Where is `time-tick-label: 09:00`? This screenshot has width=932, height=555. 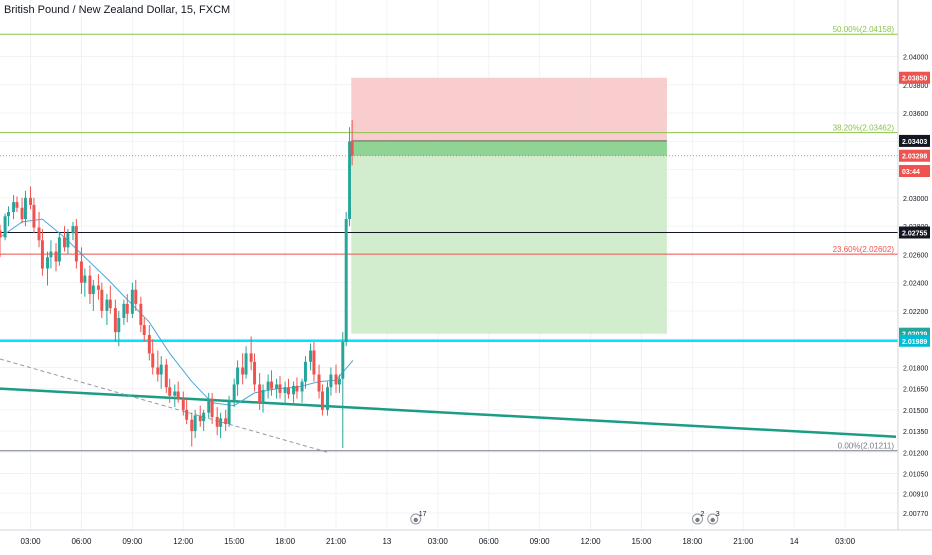
time-tick-label: 09:00 is located at coordinates (132, 541).